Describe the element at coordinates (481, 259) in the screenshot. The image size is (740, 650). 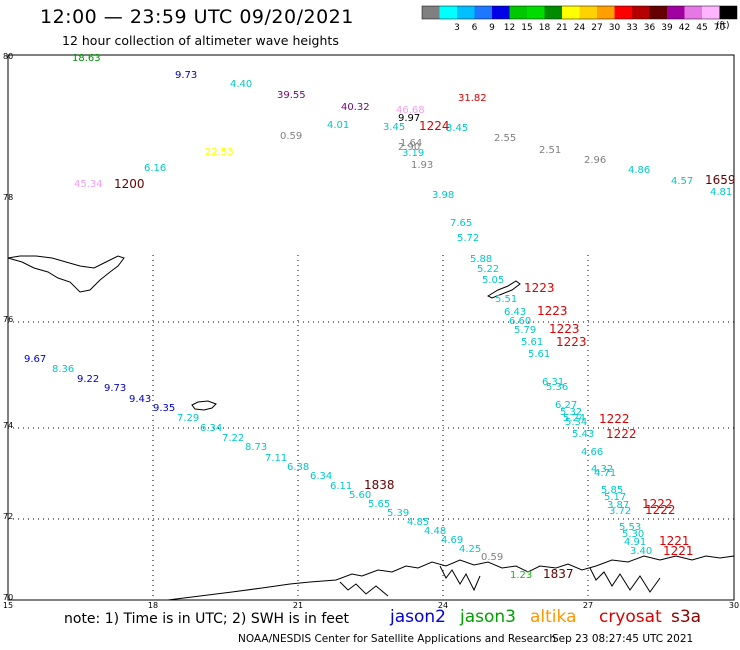
I see `wave-height-label: 5.88` at that location.